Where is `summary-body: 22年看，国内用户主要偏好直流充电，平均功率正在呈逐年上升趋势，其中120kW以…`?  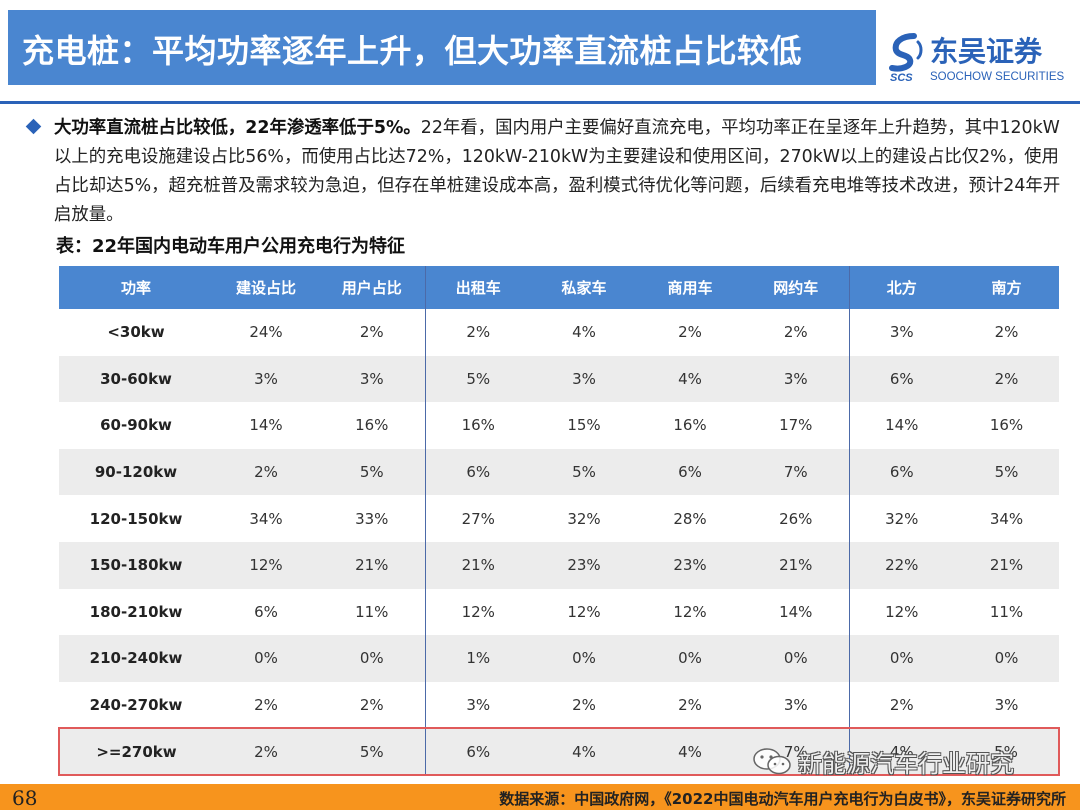 summary-body: 22年看，国内用户主要偏好直流充电，平均功率正在呈逐年上升趋势，其中120kW以… is located at coordinates (557, 171).